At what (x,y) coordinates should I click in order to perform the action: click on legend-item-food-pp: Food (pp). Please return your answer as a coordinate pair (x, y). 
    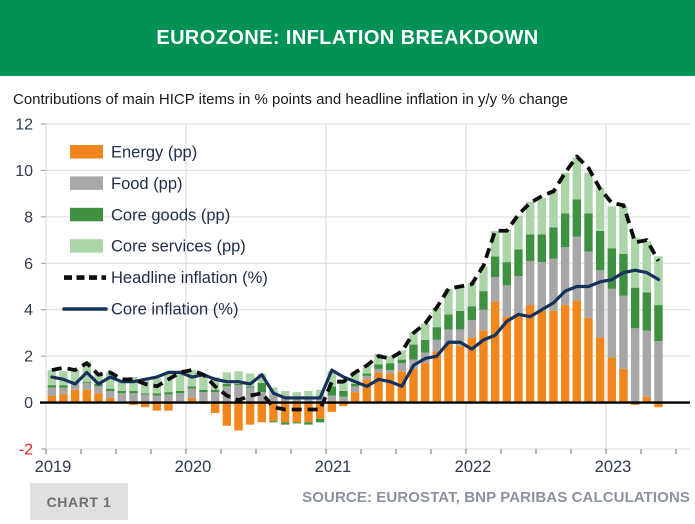
    Looking at the image, I should click on (126, 184).